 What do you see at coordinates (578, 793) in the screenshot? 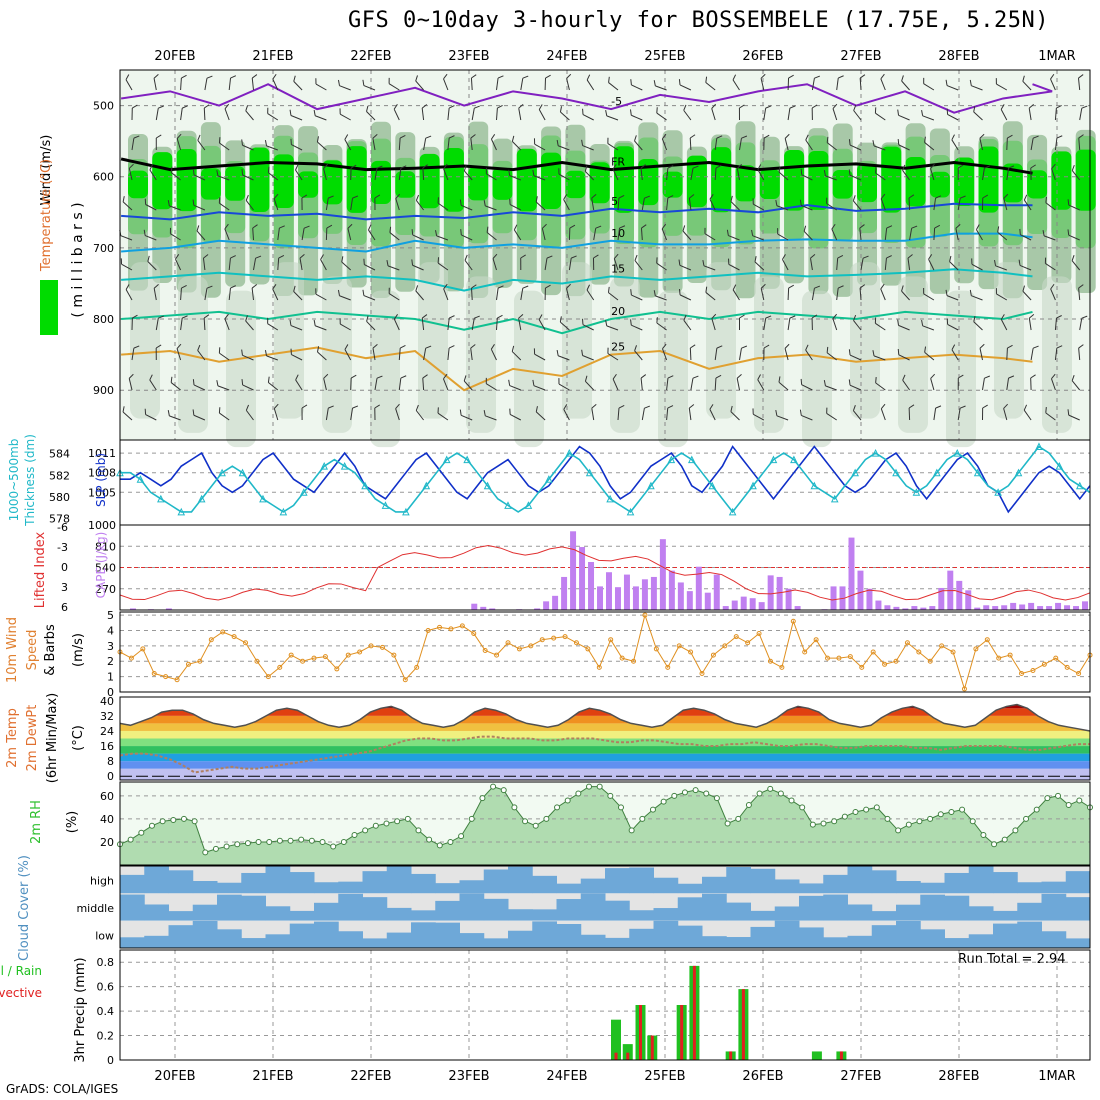
I see `rh2m-point` at bounding box center [578, 793].